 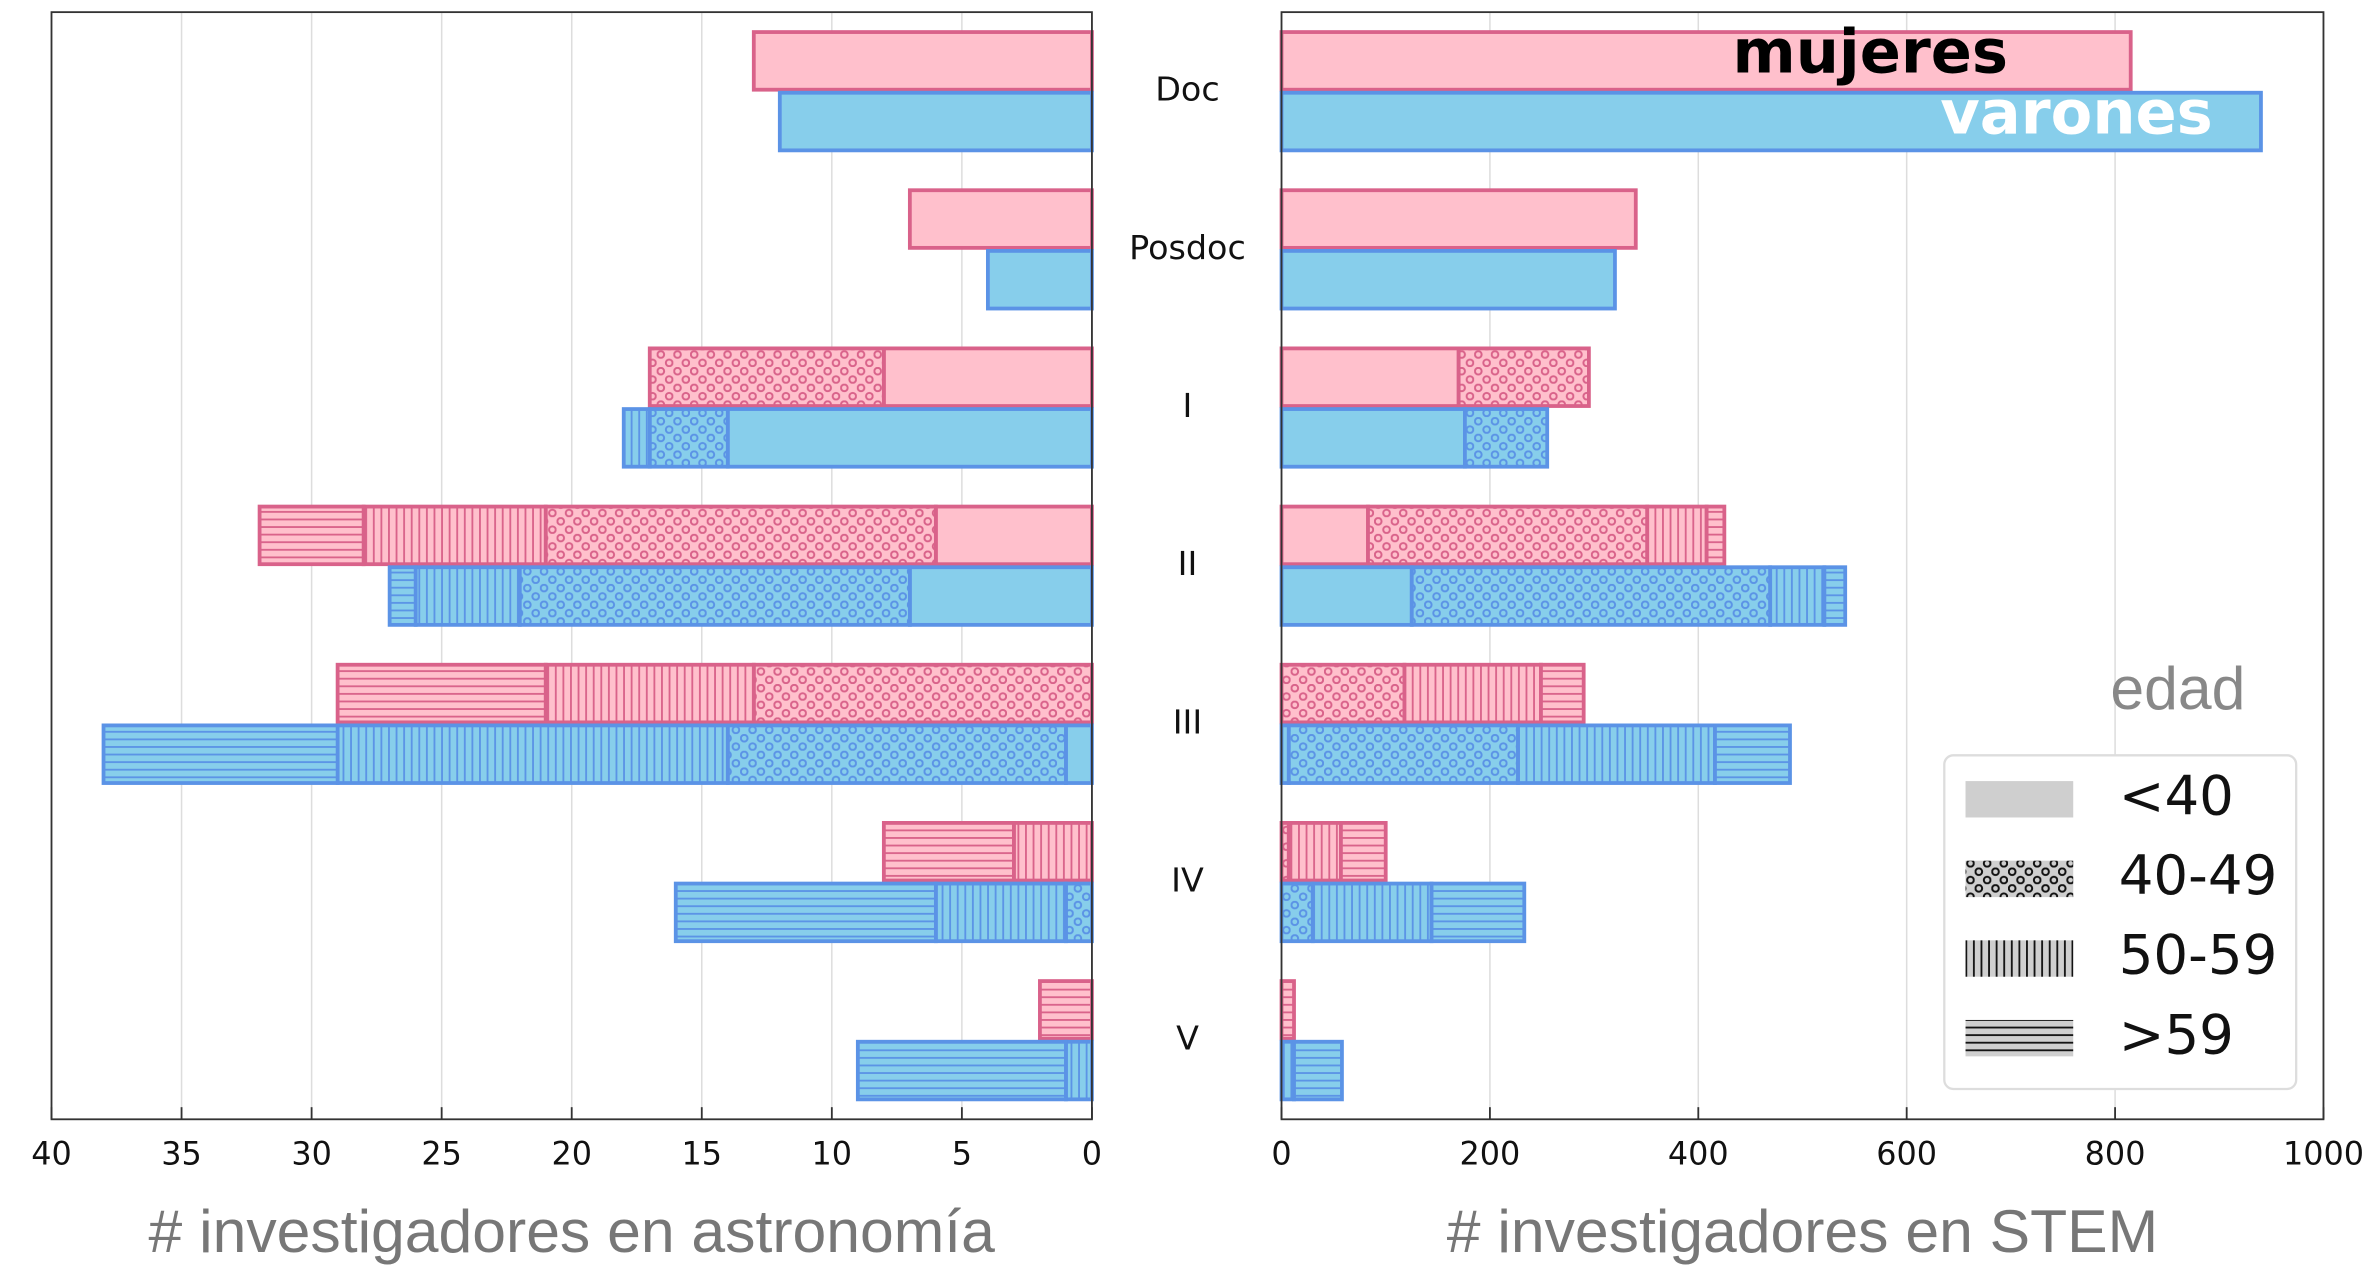 What do you see at coordinates (1906, 1154) in the screenshot?
I see `x-tick-label: 600` at bounding box center [1906, 1154].